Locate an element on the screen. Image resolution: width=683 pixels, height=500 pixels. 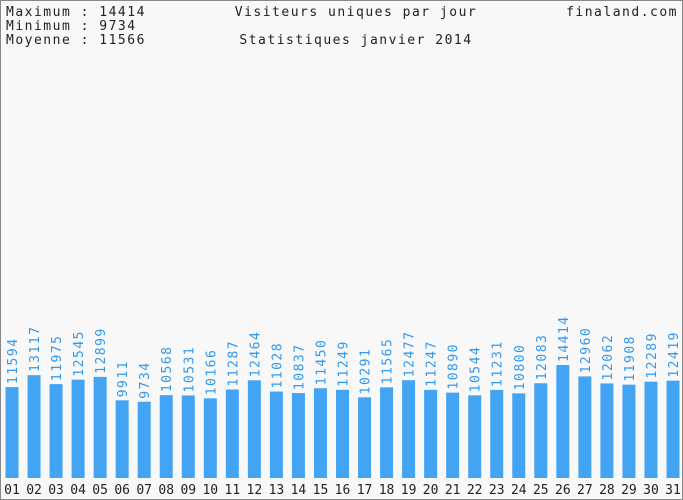
chart-subtitle: Statistiques janvier 2014 is located at coordinates (355, 40).